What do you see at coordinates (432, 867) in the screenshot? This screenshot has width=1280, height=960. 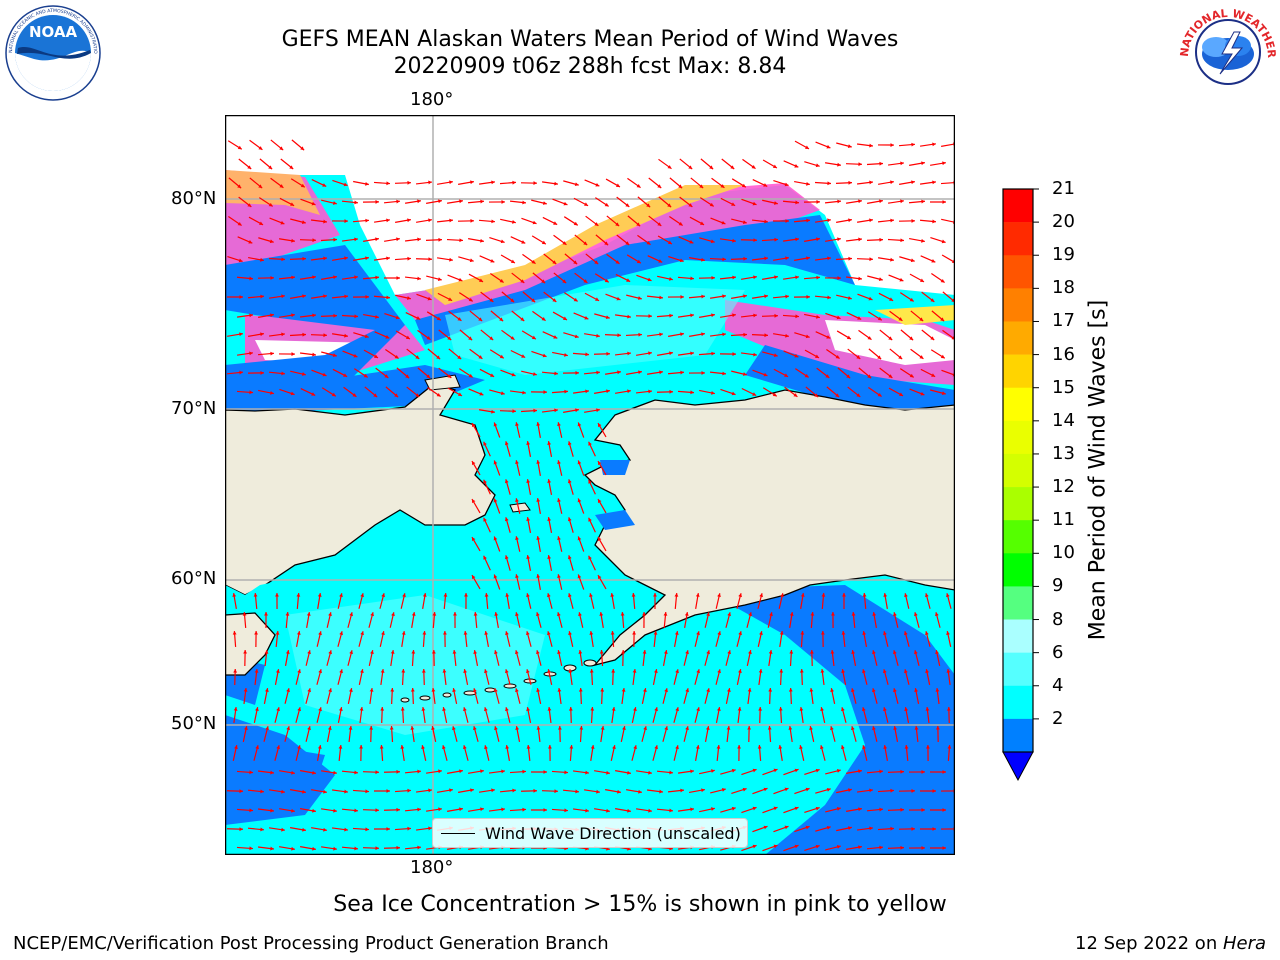 I see `lon-label-bottom: 180°` at bounding box center [432, 867].